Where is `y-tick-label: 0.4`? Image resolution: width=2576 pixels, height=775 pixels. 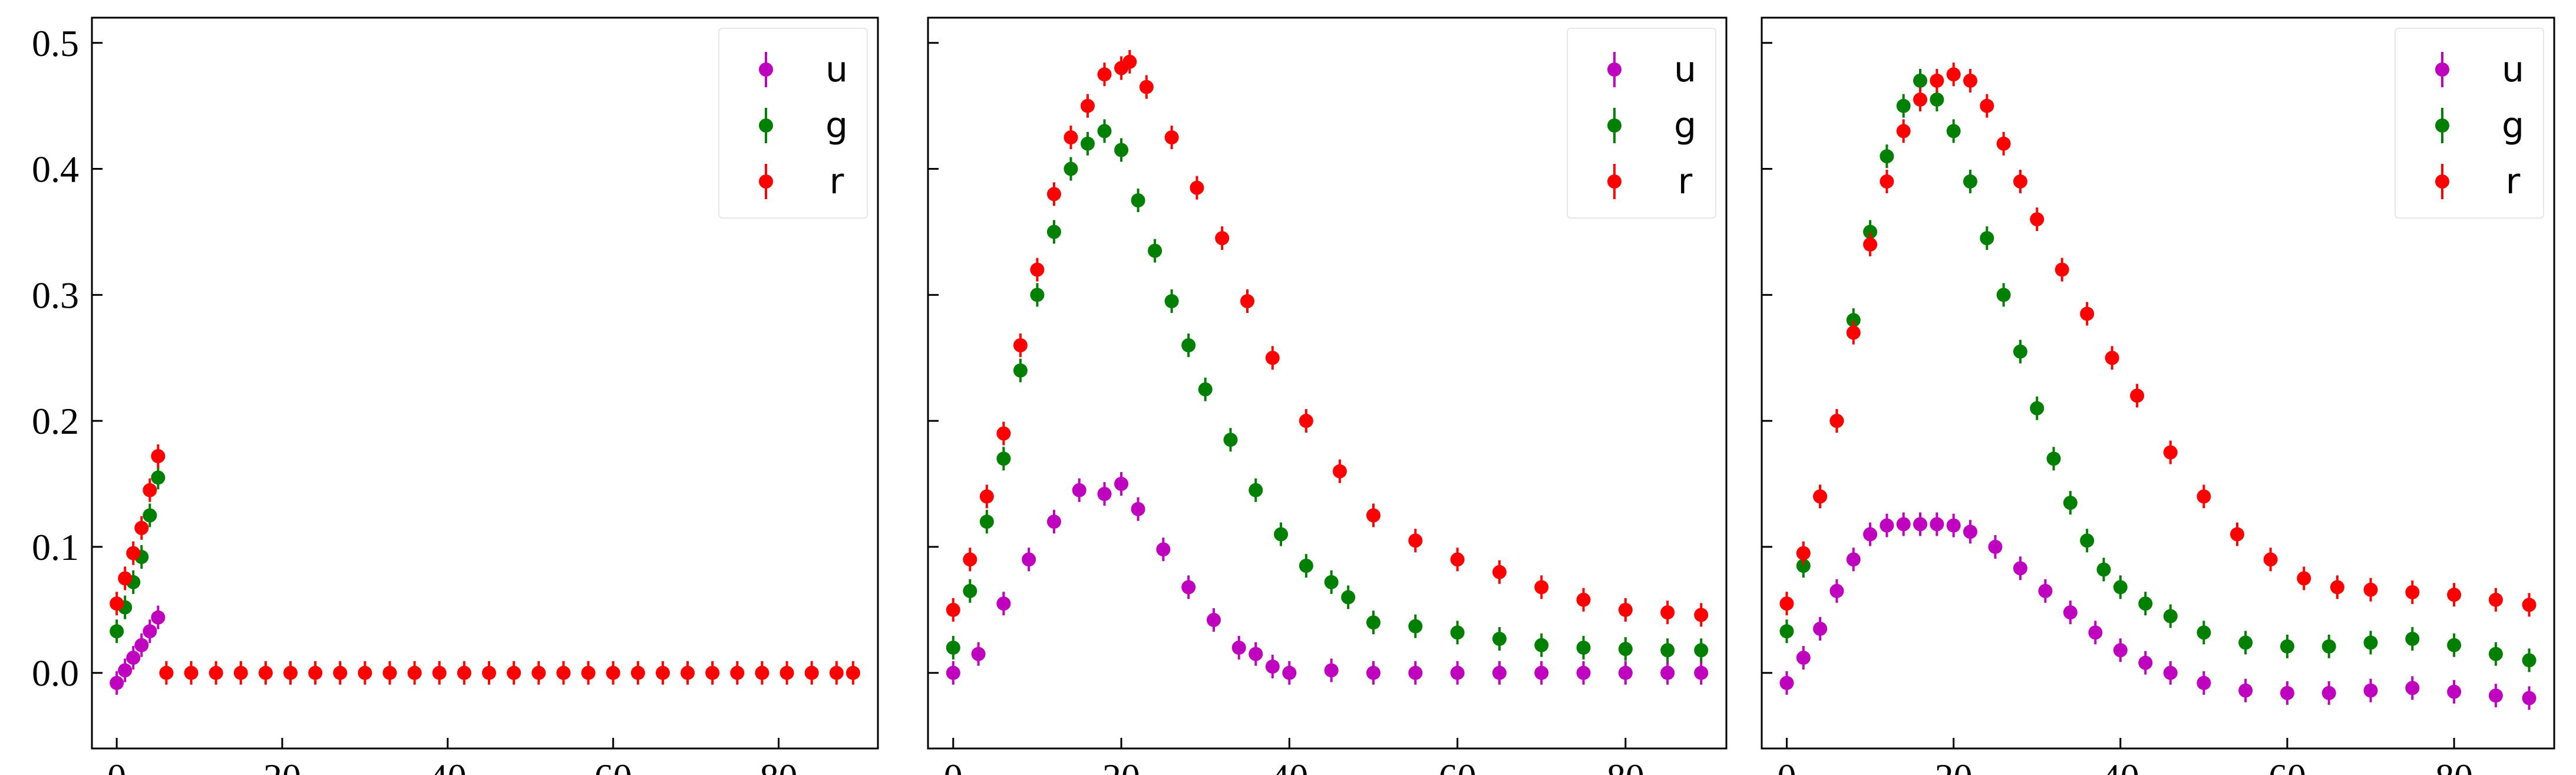 y-tick-label: 0.4 is located at coordinates (55, 170).